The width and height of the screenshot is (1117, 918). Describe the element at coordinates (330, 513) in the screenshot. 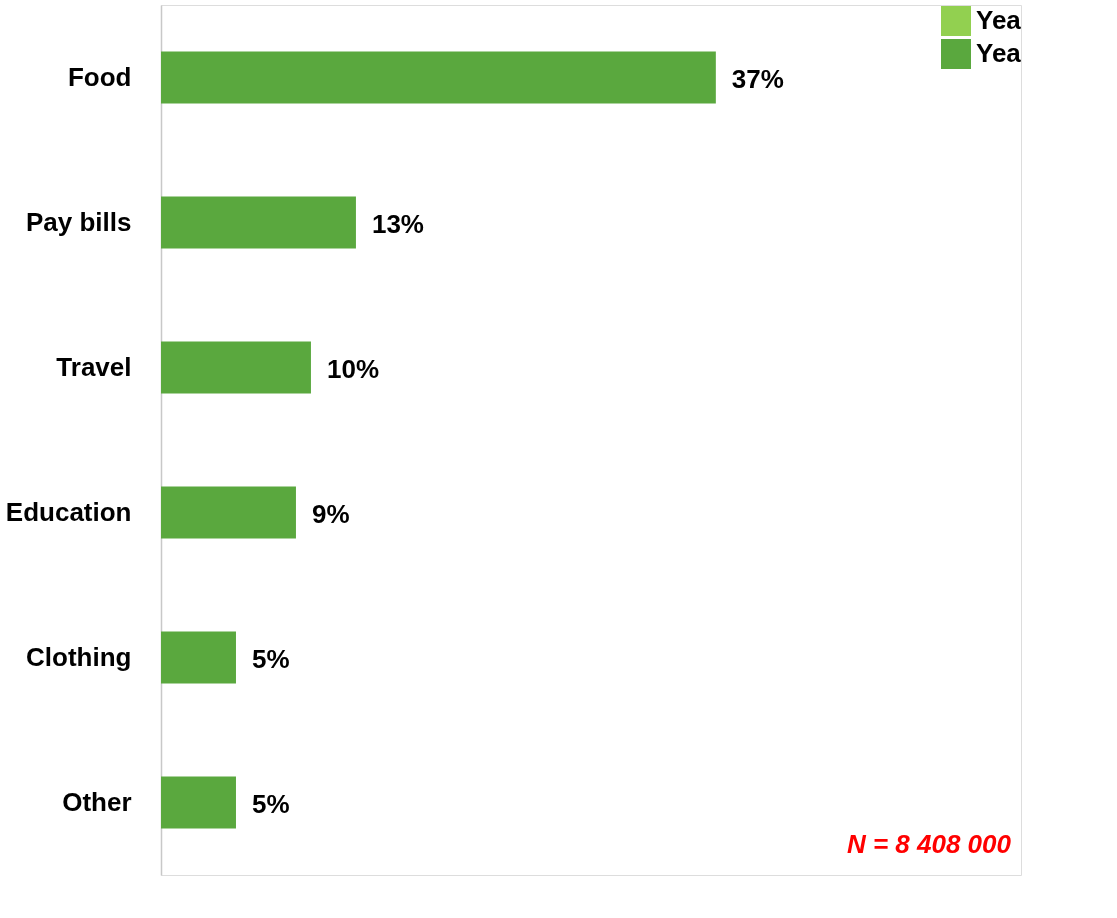

I see `data-label: 9%` at that location.